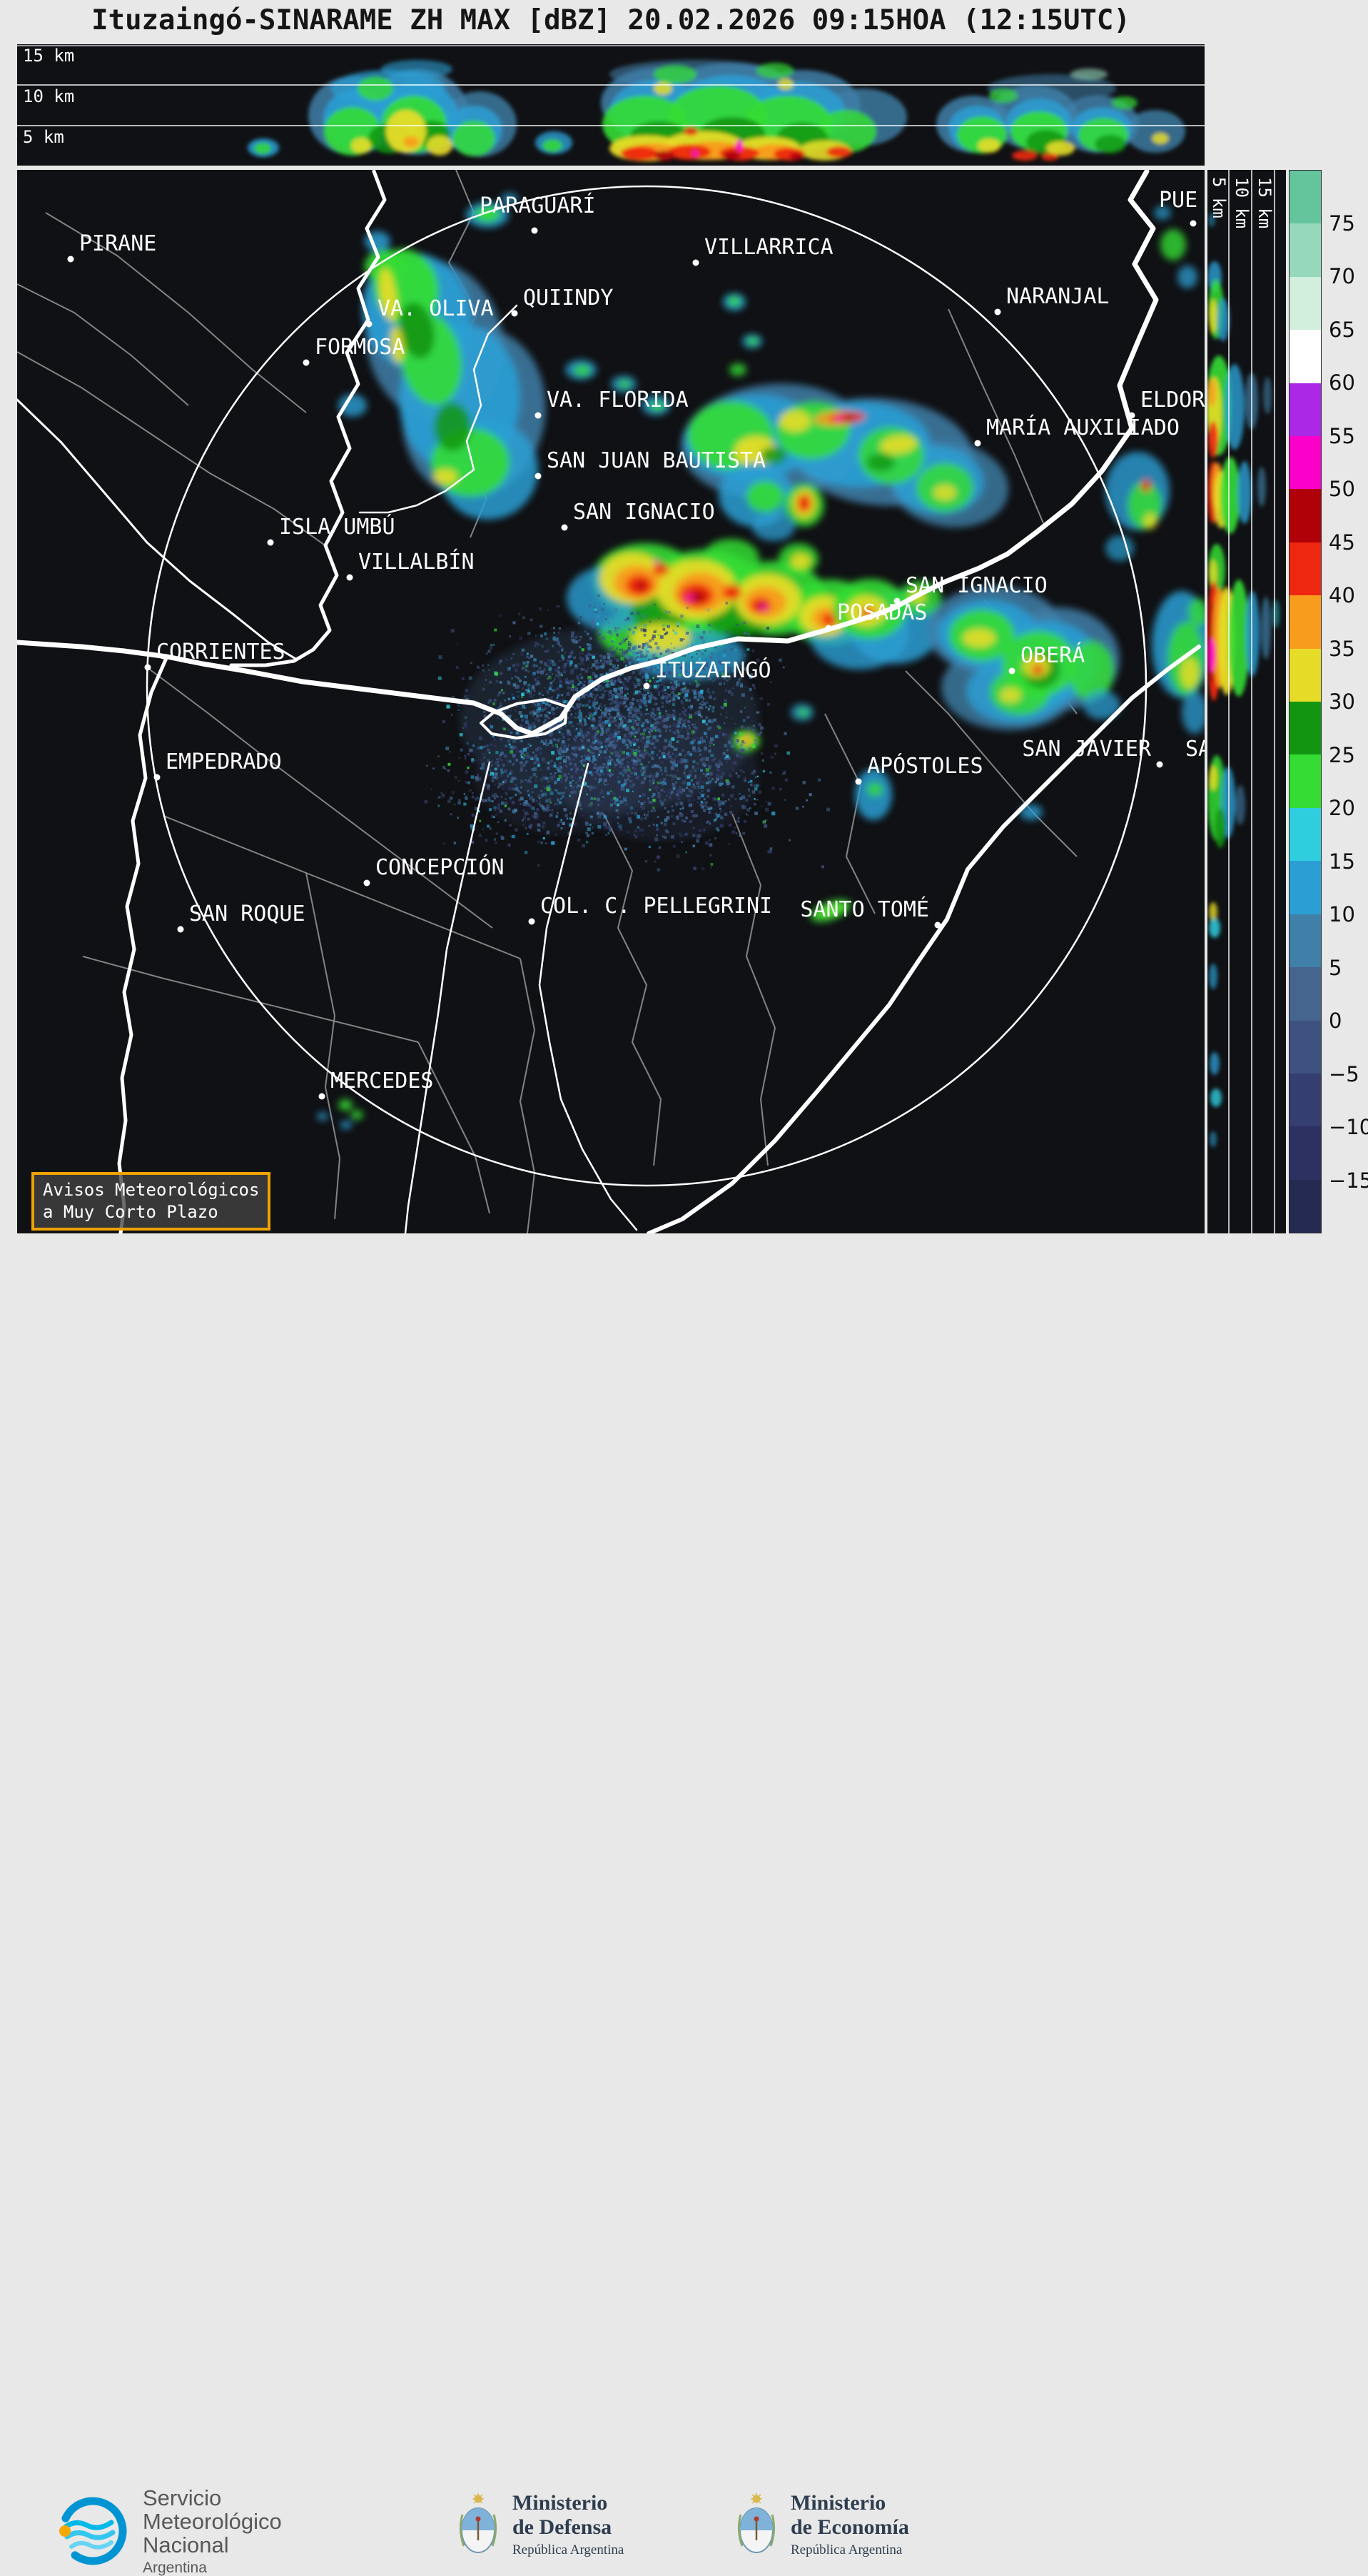 Image resolution: width=1368 pixels, height=2576 pixels. What do you see at coordinates (1342, 808) in the screenshot?
I see `colorbar-tick: 20` at bounding box center [1342, 808].